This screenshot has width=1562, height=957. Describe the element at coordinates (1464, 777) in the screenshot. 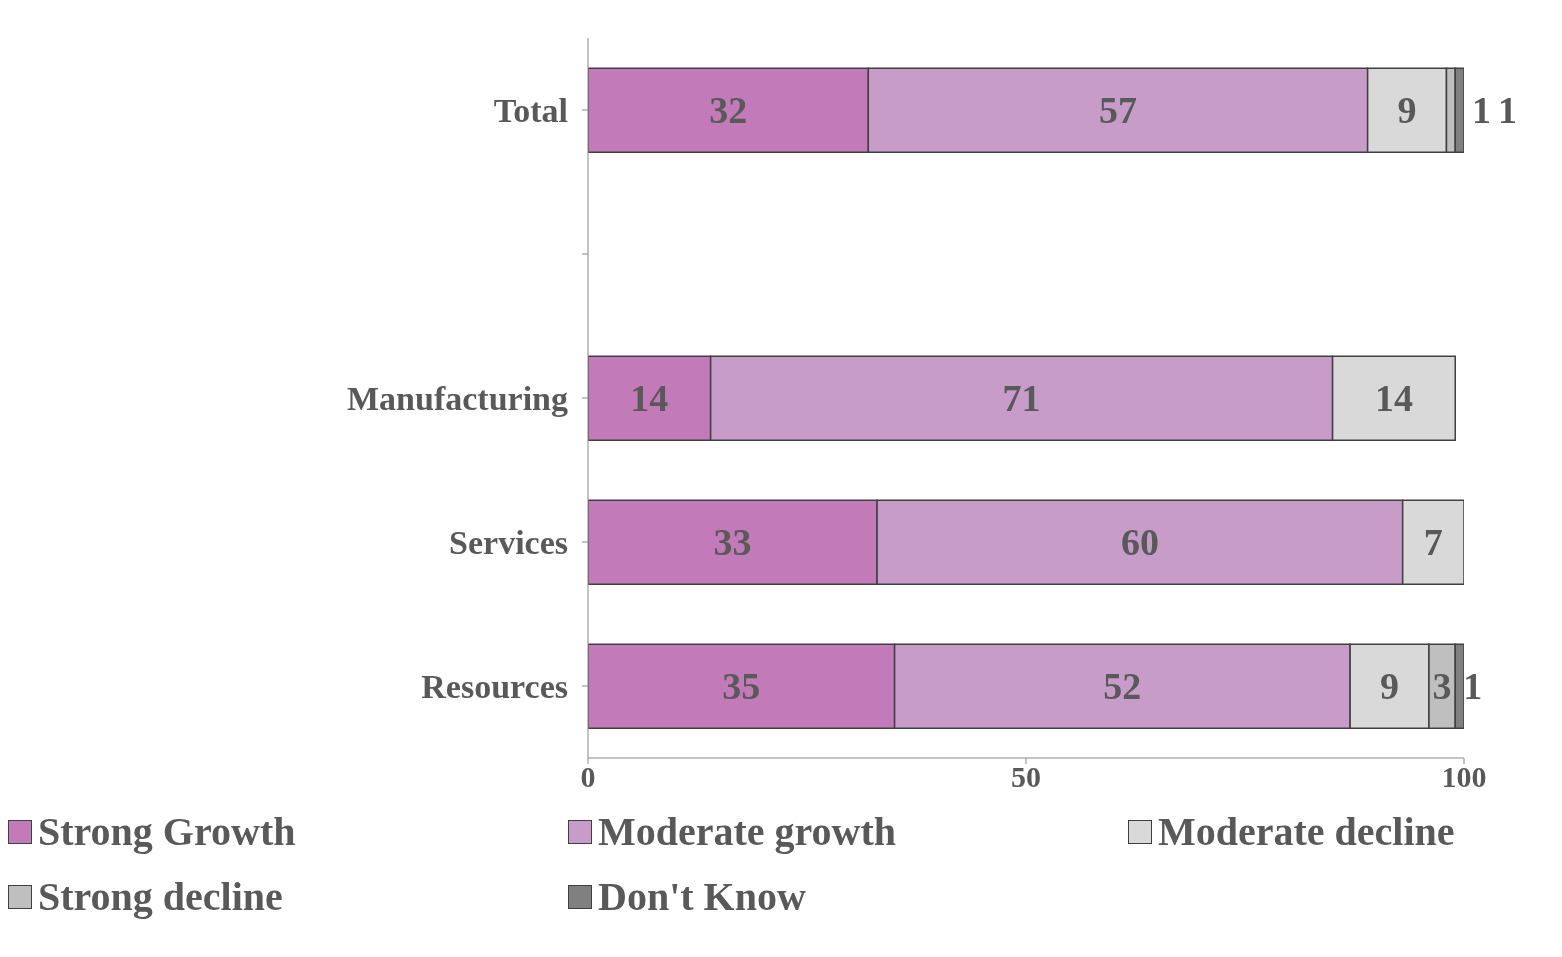

I see `x-tick-label: 100` at that location.